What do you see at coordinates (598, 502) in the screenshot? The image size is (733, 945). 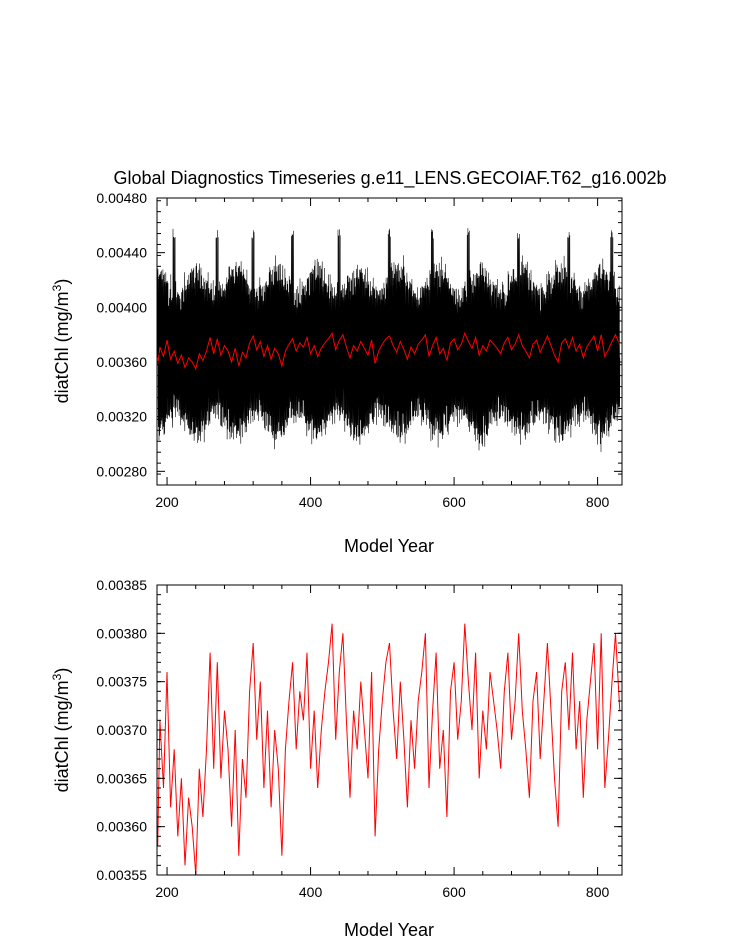 I see `top-x-tick-label: 800` at bounding box center [598, 502].